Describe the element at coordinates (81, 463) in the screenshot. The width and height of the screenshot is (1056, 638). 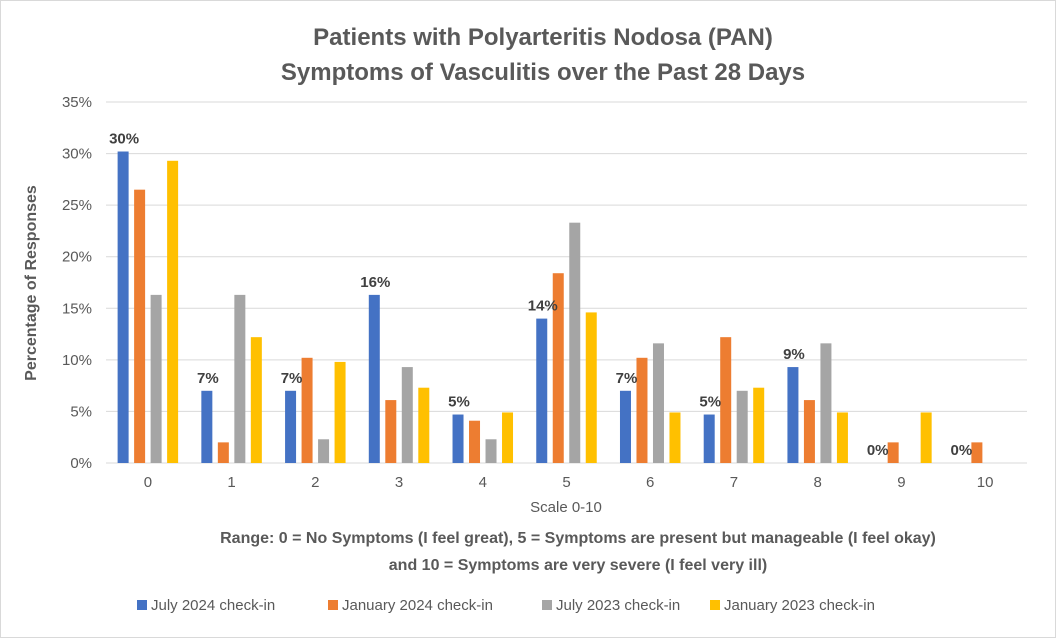
I see `y-tick-label: 0%` at that location.